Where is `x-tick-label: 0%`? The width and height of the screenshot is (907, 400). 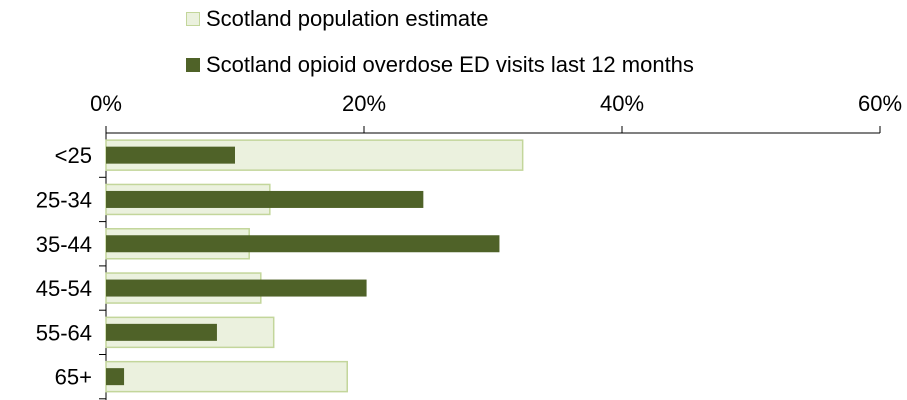
x-tick-label: 0% is located at coordinates (106, 103).